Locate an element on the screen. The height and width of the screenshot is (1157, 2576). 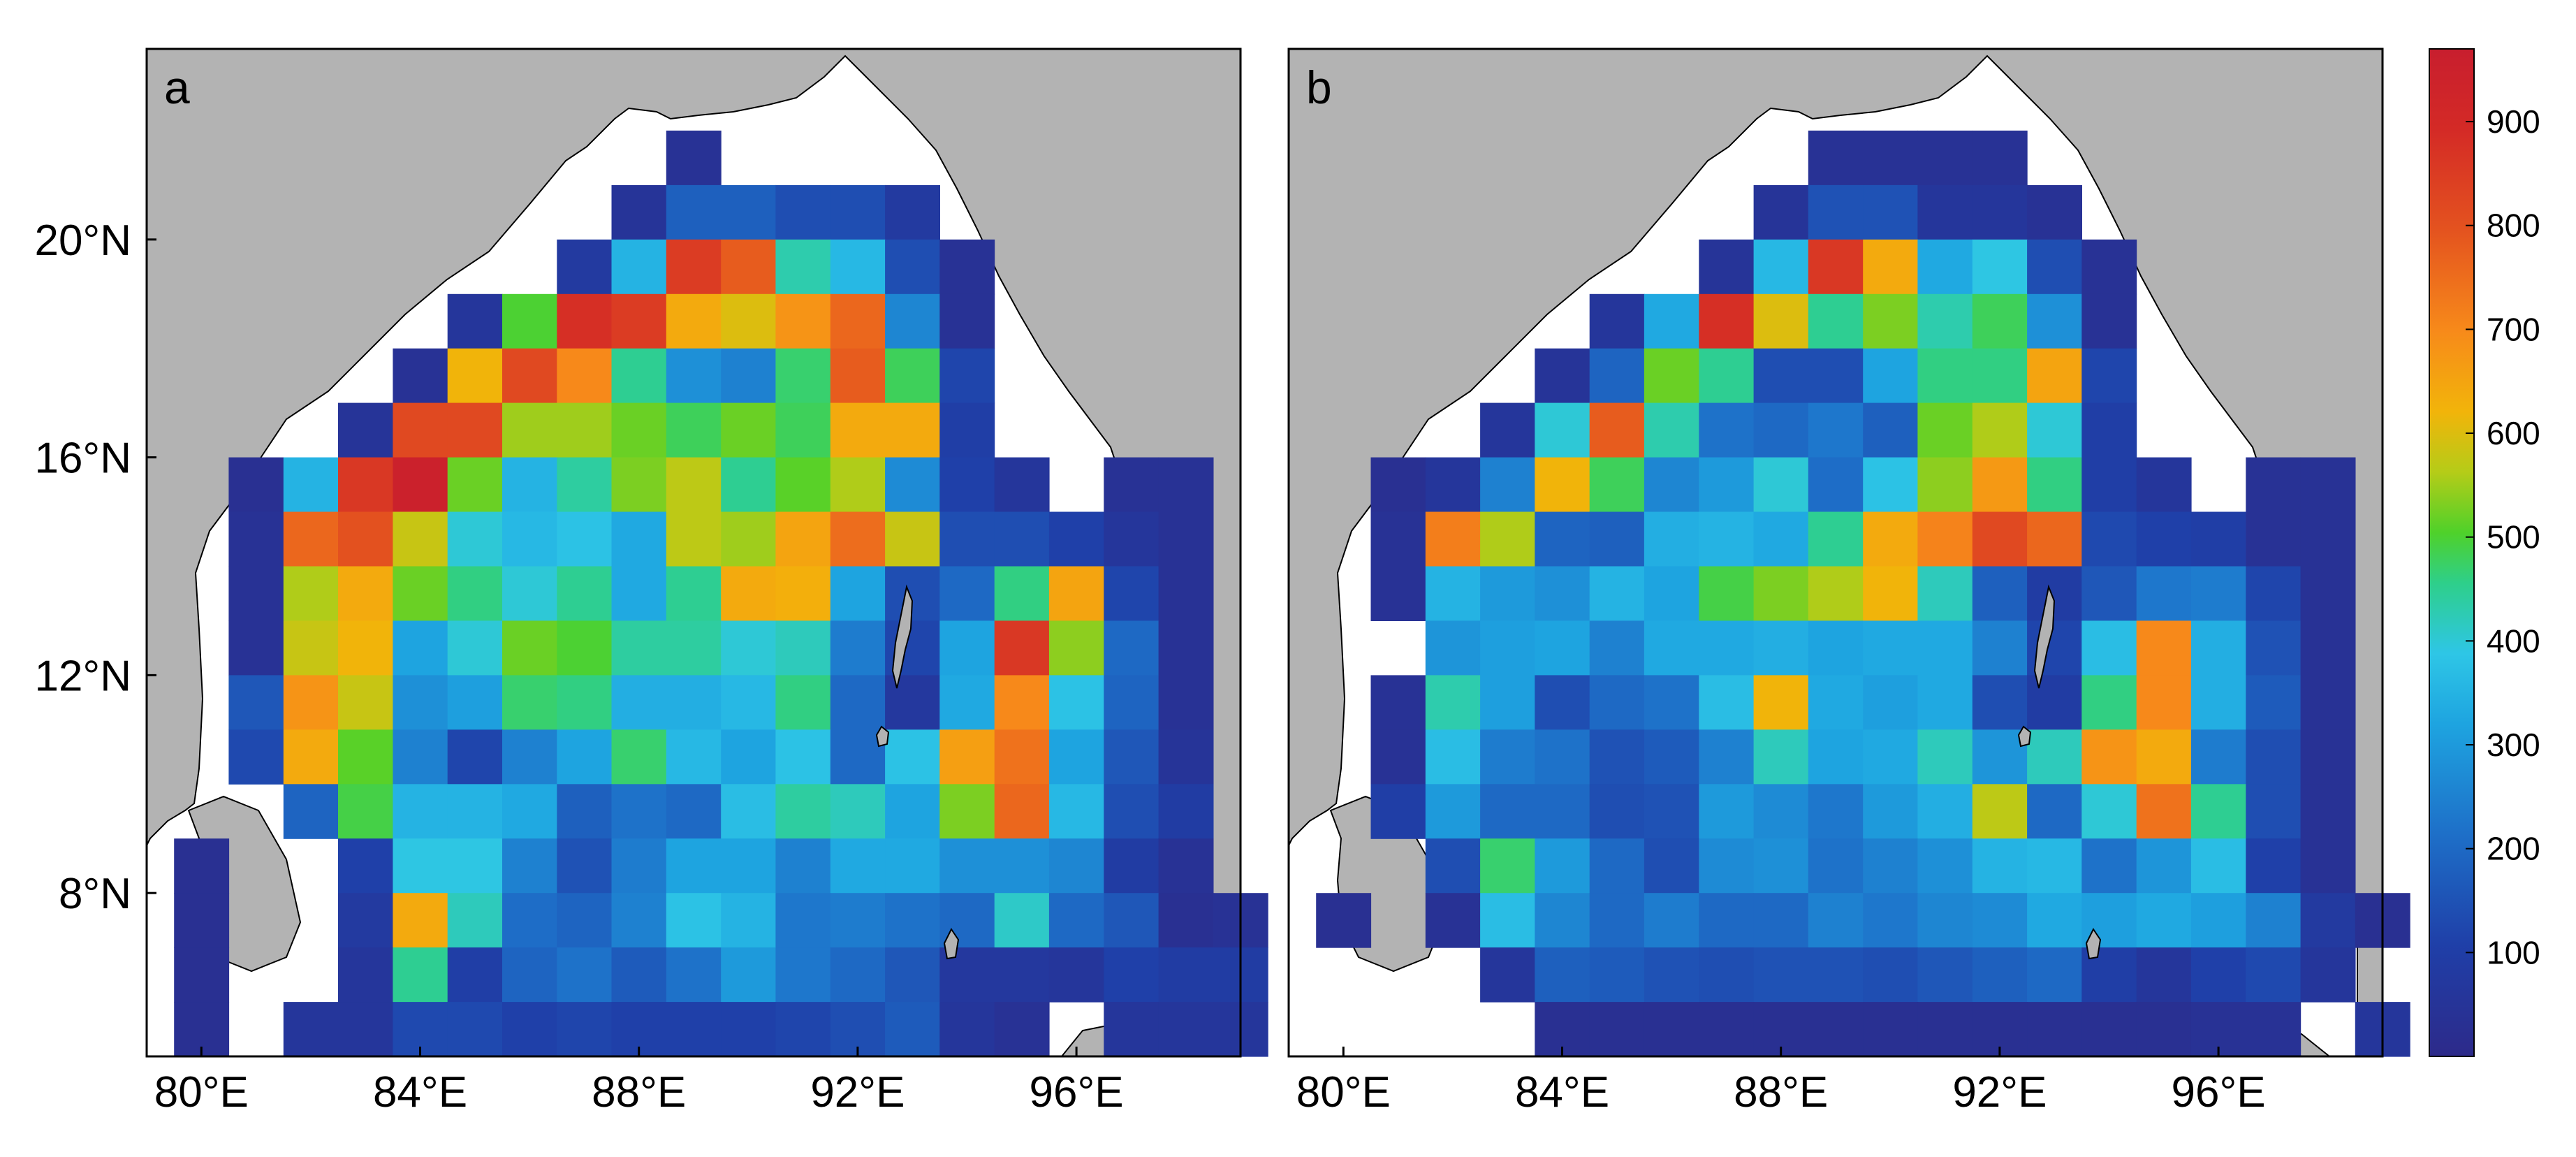
heatmap-cell-r2-c13 is located at coordinates (2054, 267).